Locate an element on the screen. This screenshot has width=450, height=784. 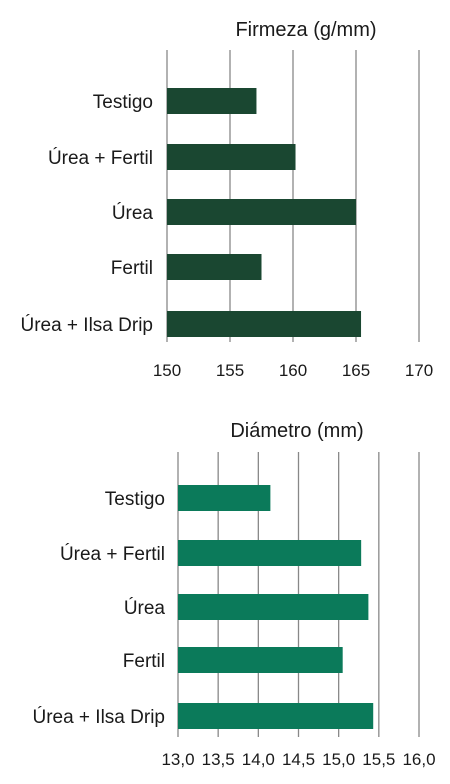
tick-label: 13,5 is located at coordinates (218, 759).